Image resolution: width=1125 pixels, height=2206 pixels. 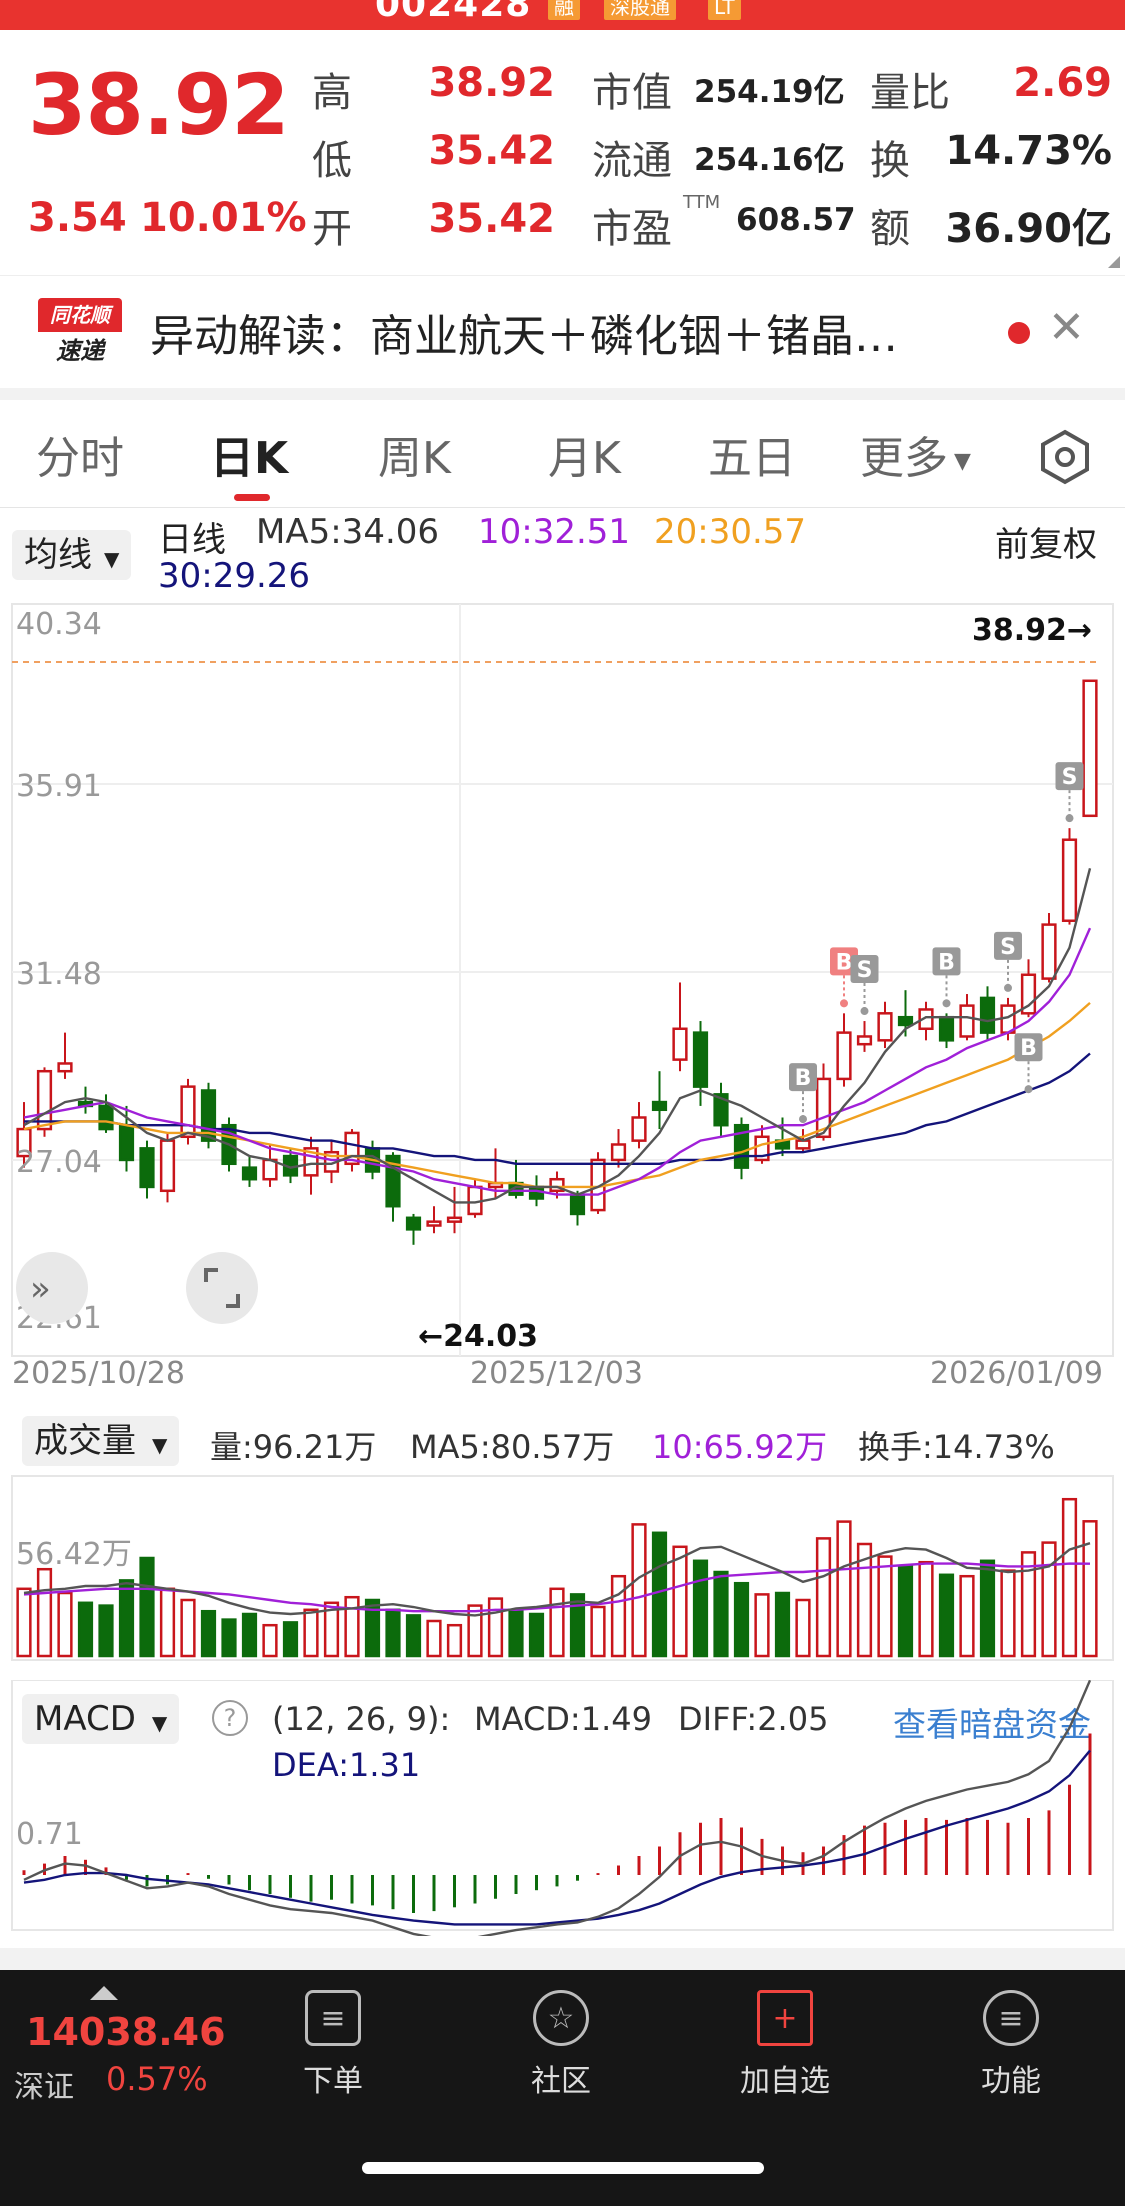 I want to click on ma-dropdown: 均线 ▼, so click(x=72, y=555).